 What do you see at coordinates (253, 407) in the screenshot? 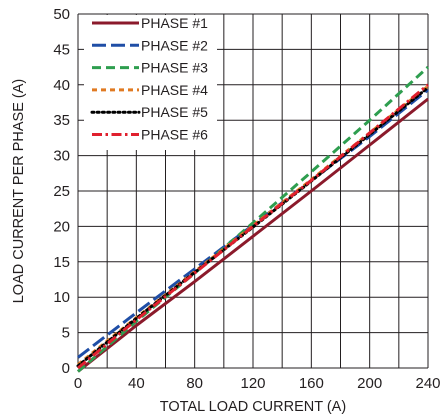
I see `x-axis-label: TOTAL LOAD CURRENT (A)` at bounding box center [253, 407].